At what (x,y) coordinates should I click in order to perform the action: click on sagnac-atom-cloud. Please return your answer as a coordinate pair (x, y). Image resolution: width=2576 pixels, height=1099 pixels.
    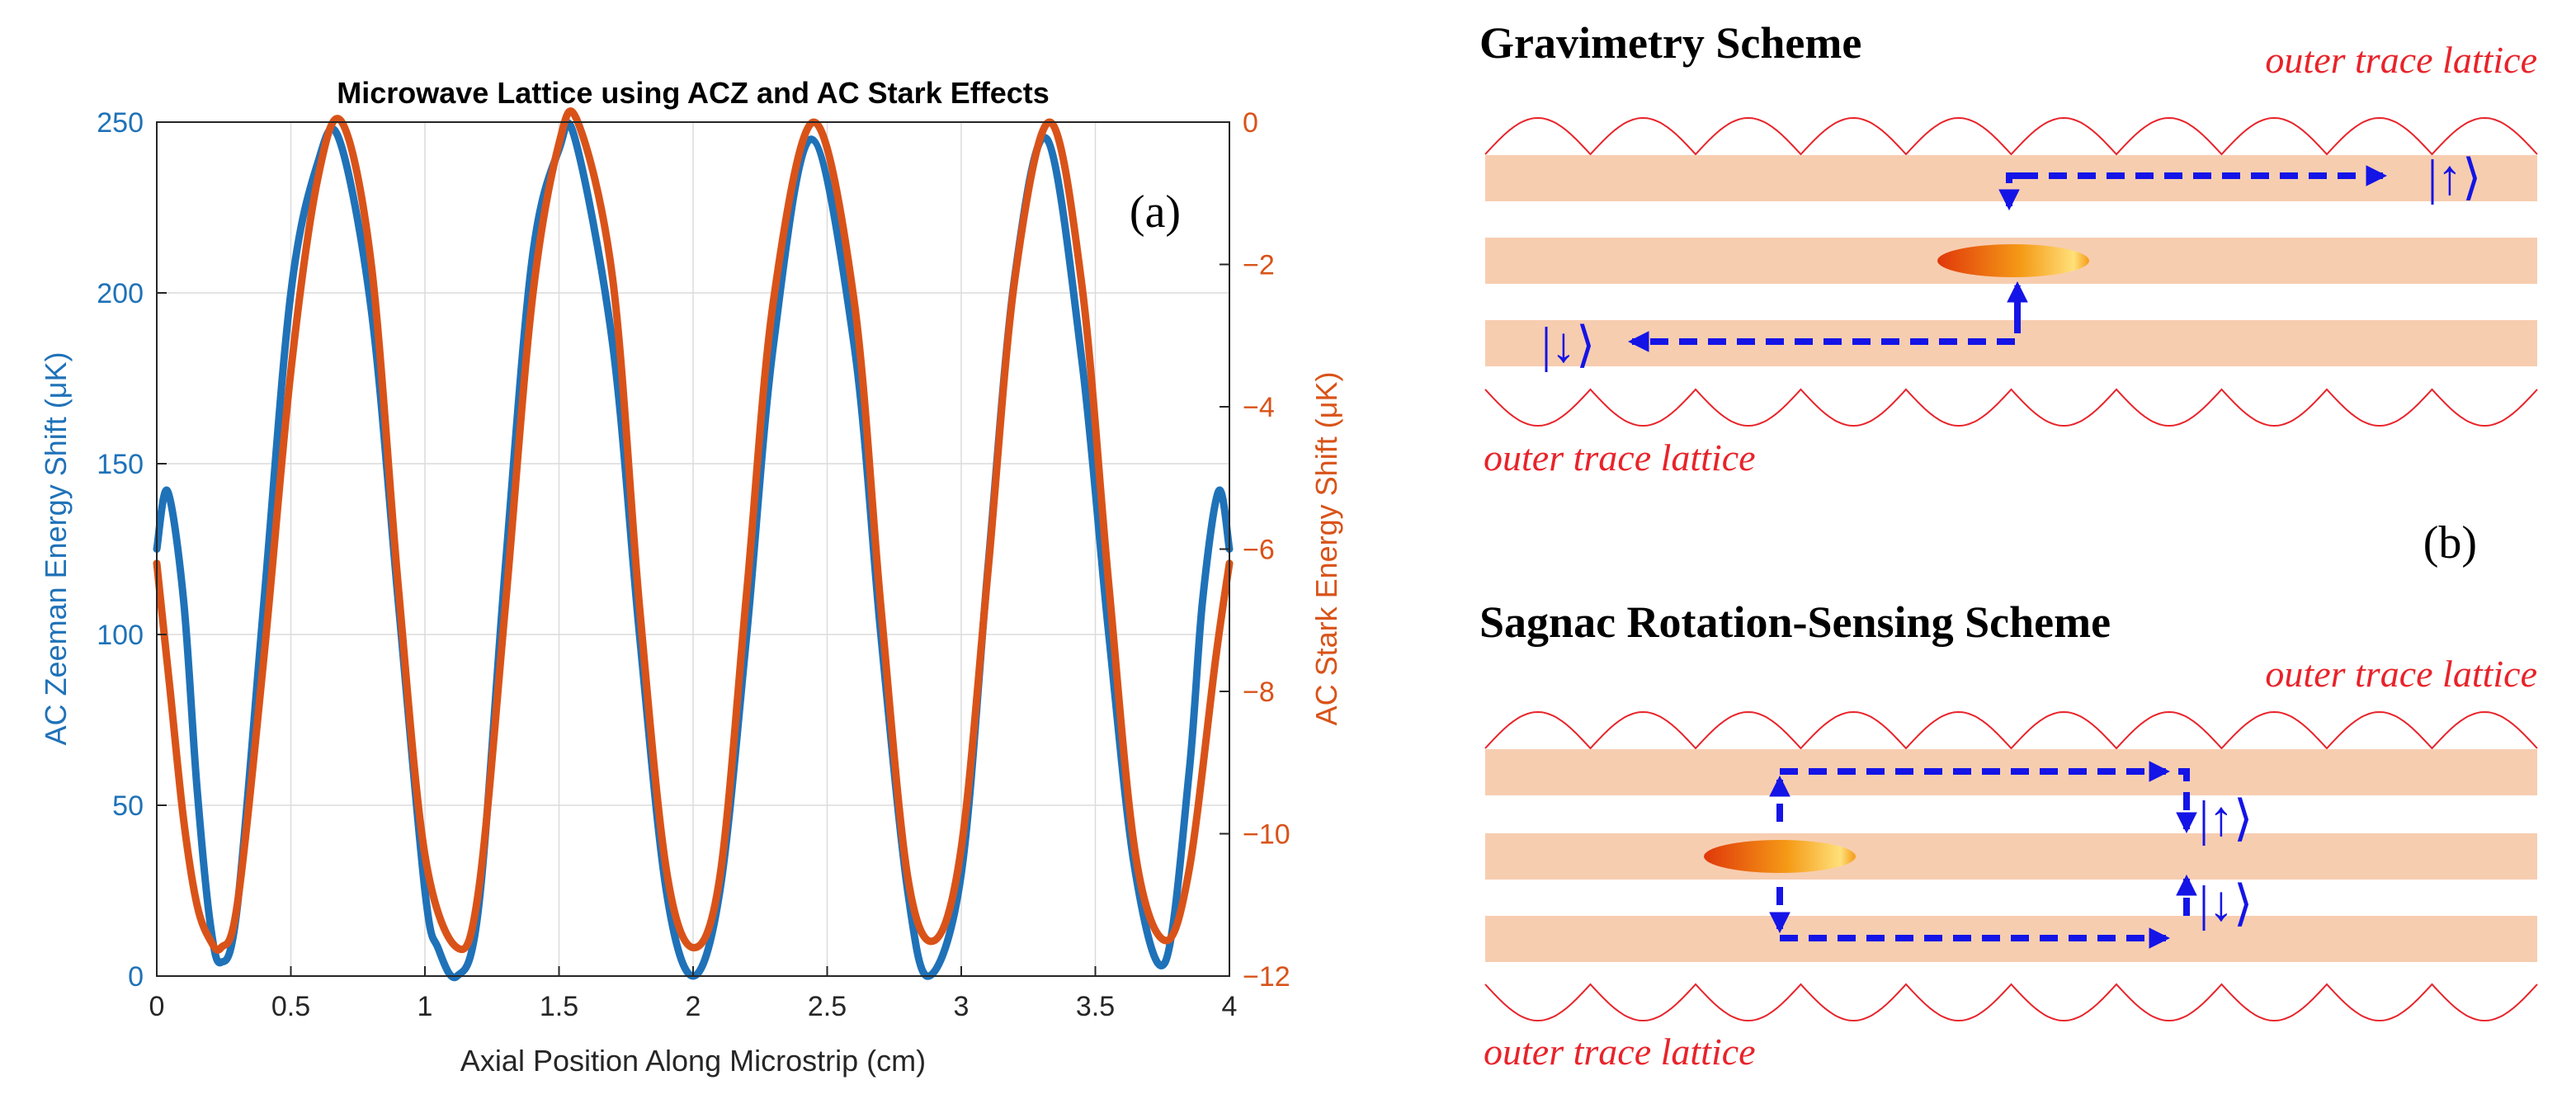
    Looking at the image, I should click on (1780, 856).